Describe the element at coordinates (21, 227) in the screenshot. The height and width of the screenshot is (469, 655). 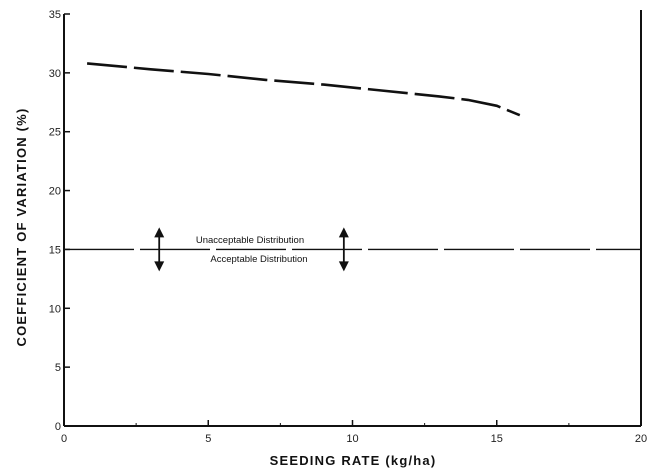
I see `y-axis-title: COEFFICIENT OF VARIATION (%)` at that location.